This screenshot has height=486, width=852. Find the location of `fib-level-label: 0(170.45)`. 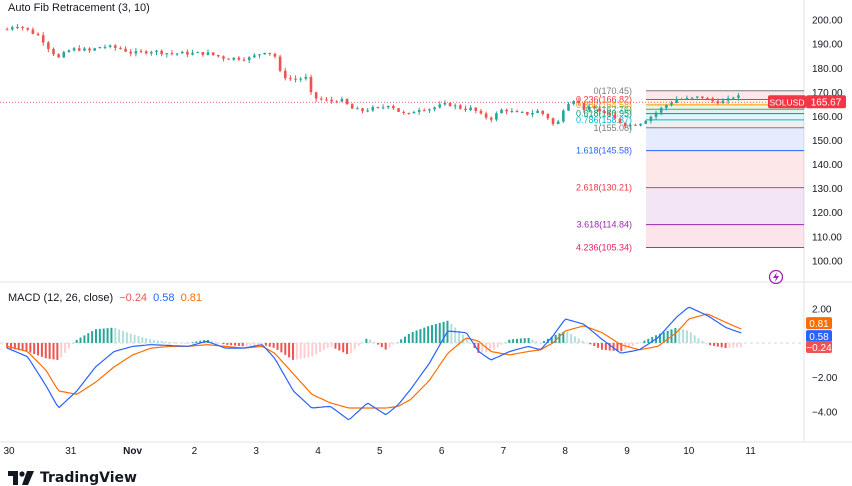

fib-level-label: 0(170.45) is located at coordinates (612, 91).